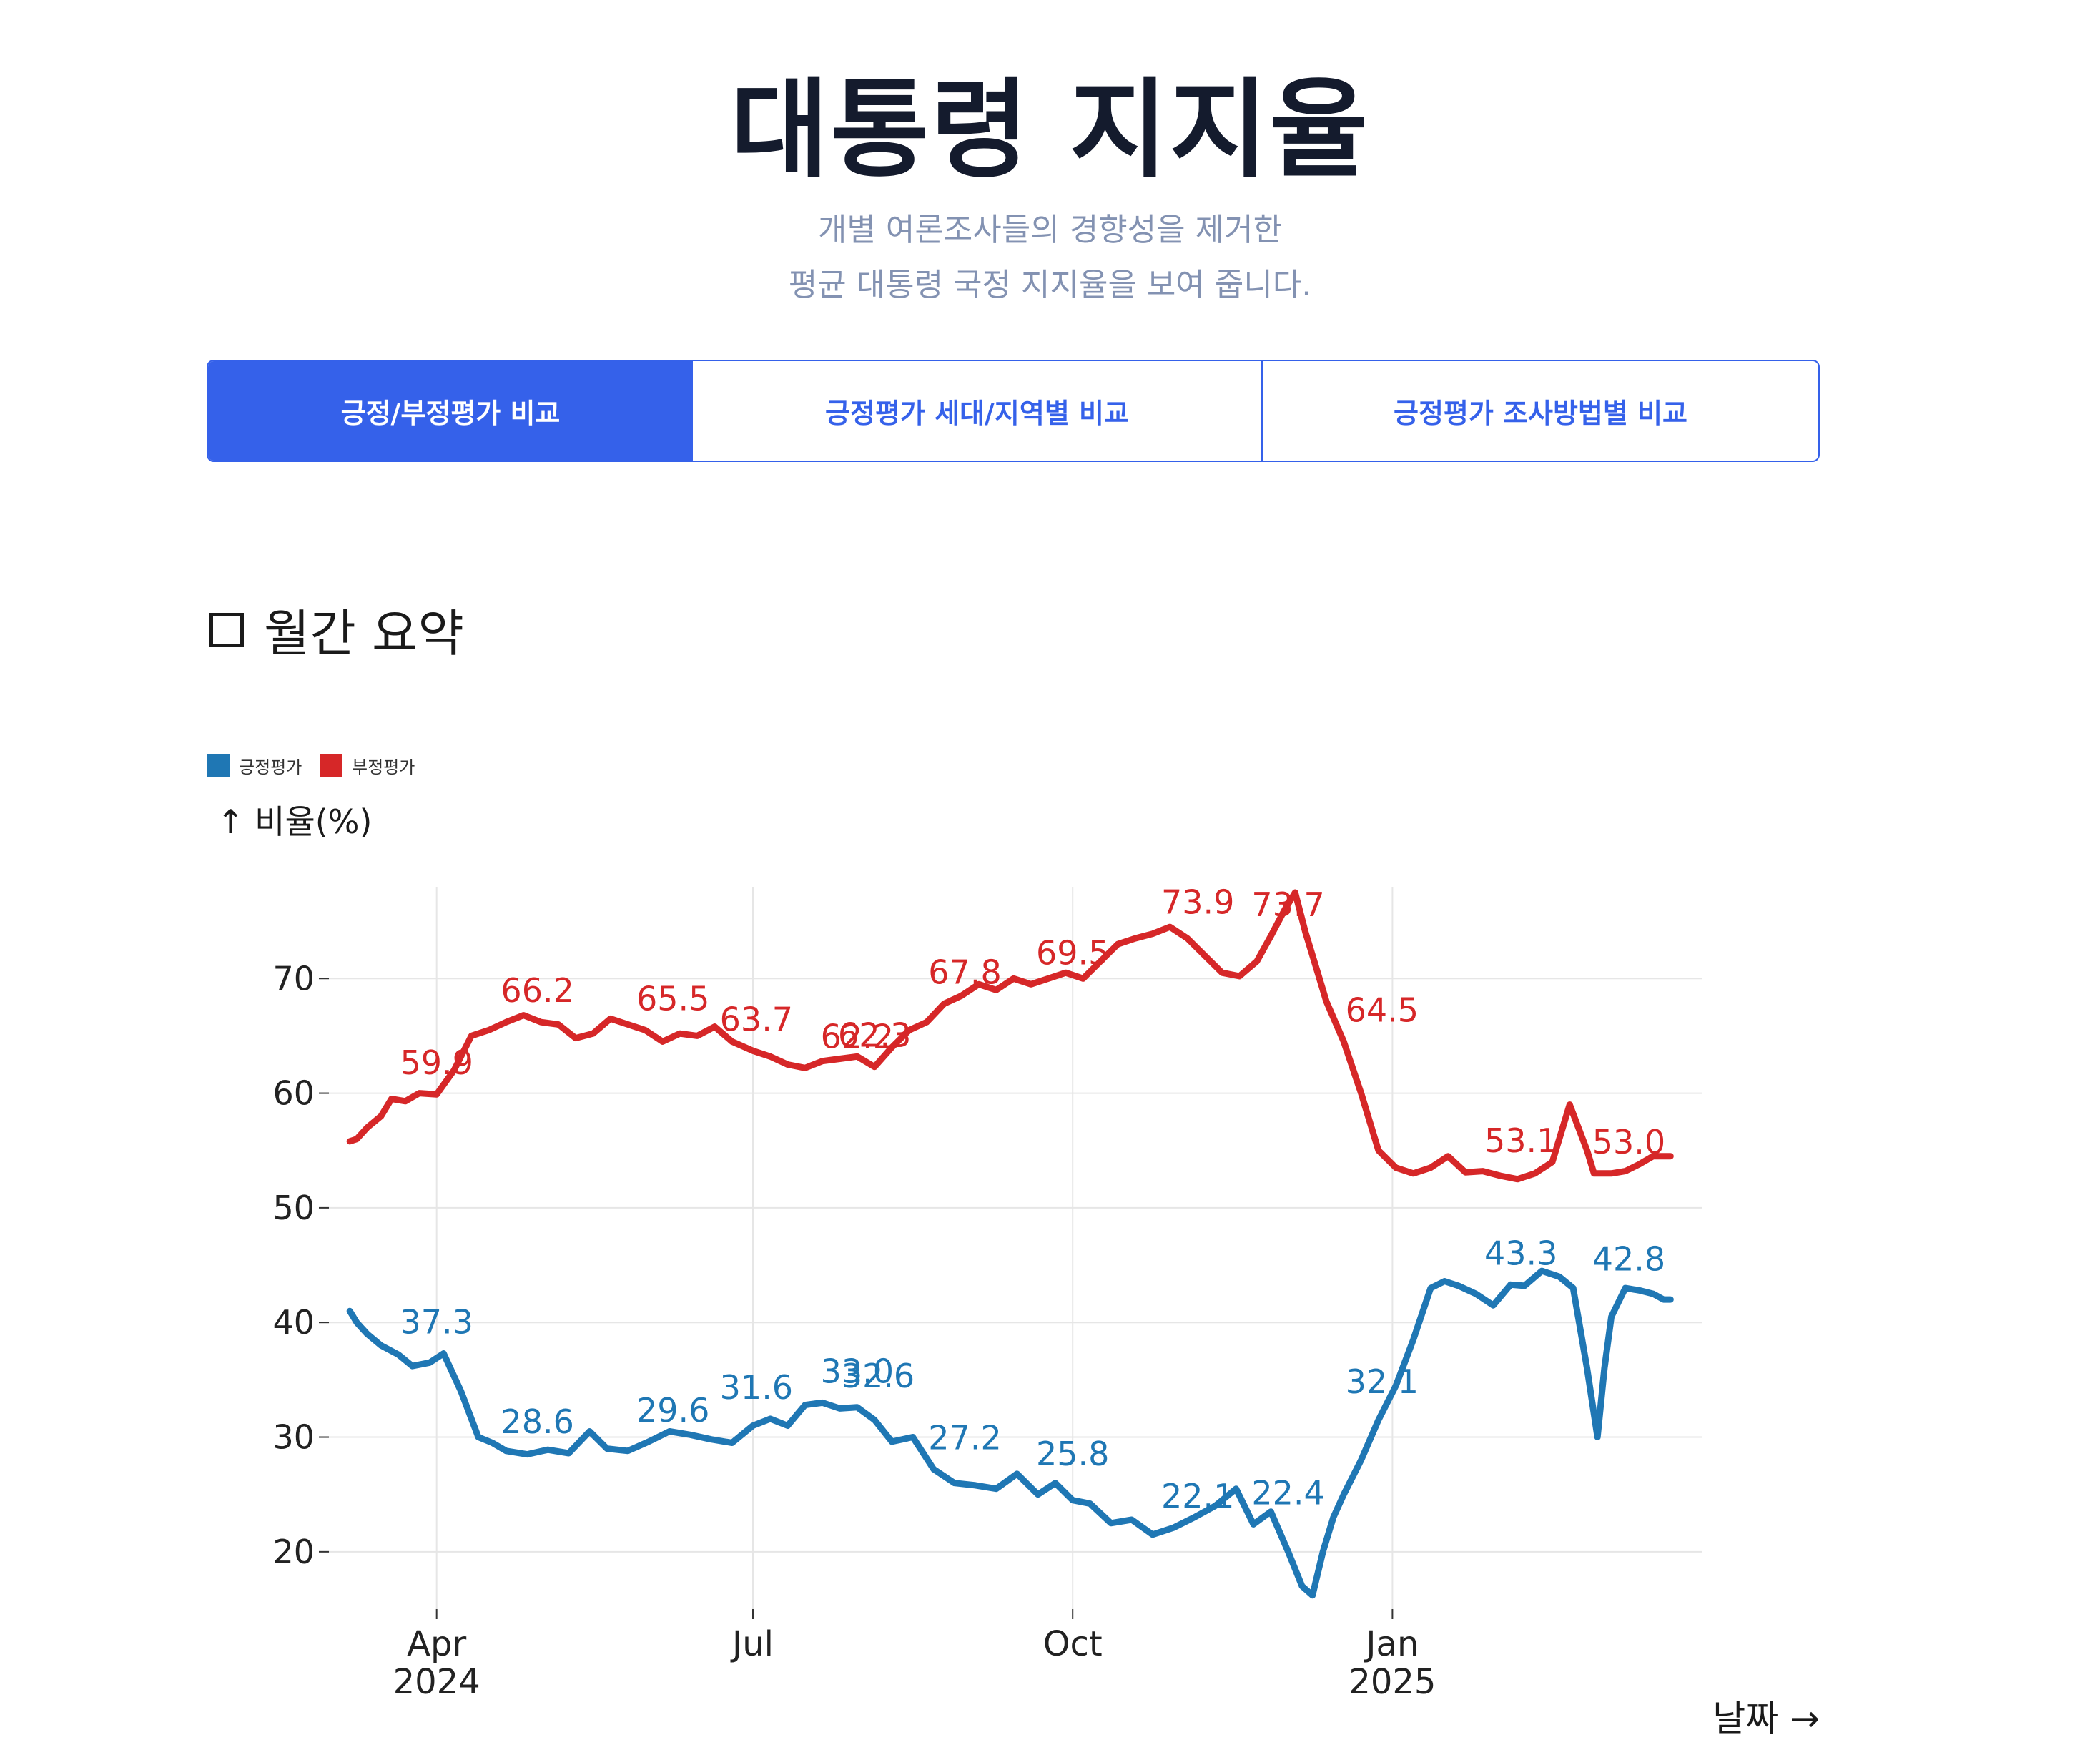 The width and height of the screenshot is (2100, 1760). I want to click on data-label: 53.0, so click(1628, 1142).